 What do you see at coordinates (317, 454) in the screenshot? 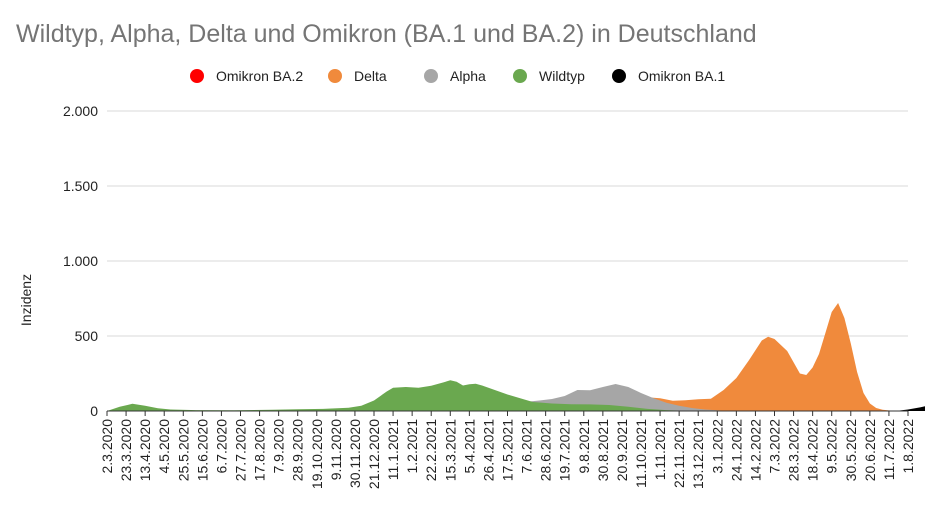
I see `x-tick-label: 19.10.2020` at bounding box center [317, 454].